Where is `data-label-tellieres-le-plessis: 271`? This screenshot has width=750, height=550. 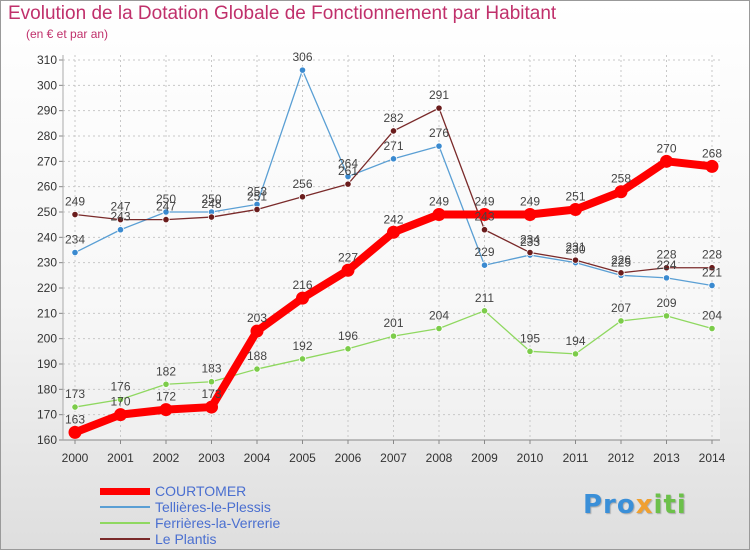
data-label-tellieres-le-plessis: 271 is located at coordinates (393, 146).